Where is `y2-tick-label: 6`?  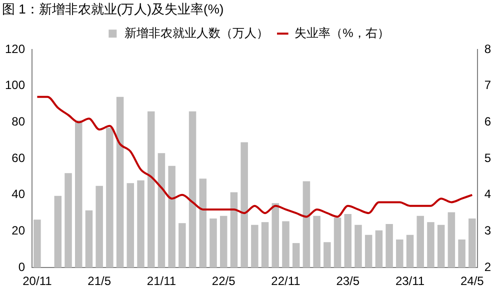
y2-tick-label: 6 is located at coordinates (488, 121).